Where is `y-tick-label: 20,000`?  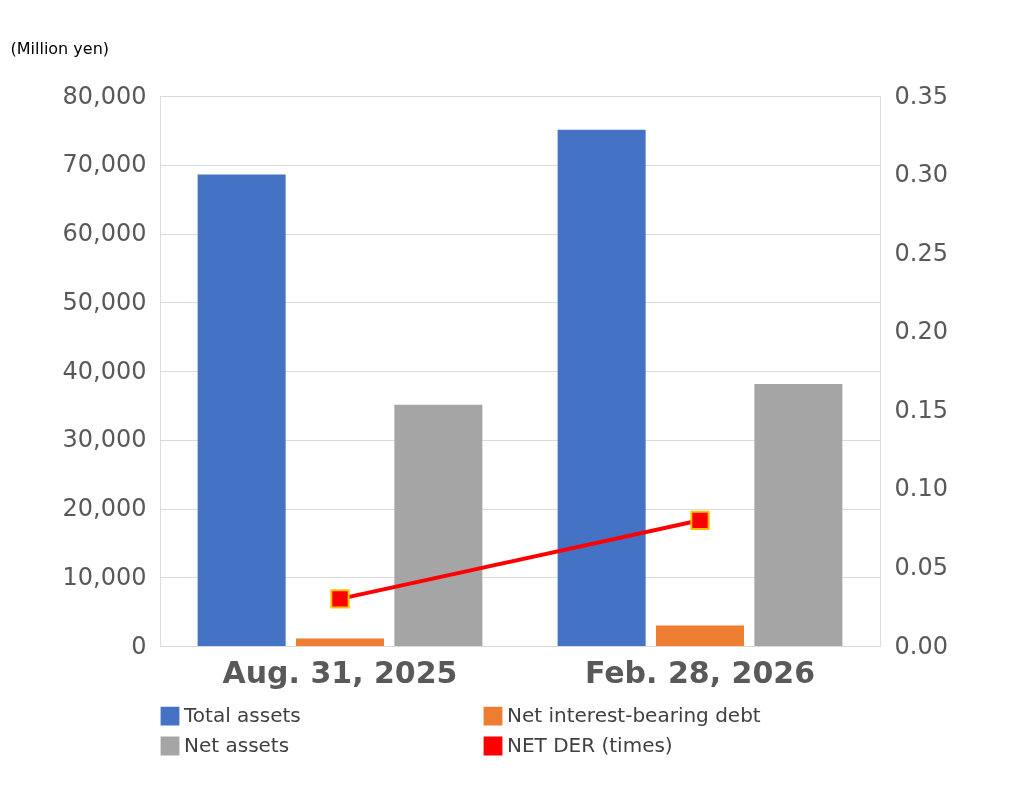
y-tick-label: 20,000 is located at coordinates (104, 508).